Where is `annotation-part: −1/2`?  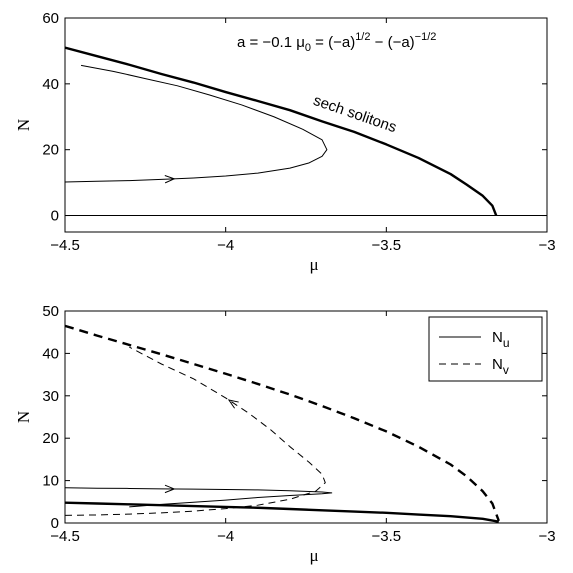 annotation-part: −1/2 is located at coordinates (426, 37).